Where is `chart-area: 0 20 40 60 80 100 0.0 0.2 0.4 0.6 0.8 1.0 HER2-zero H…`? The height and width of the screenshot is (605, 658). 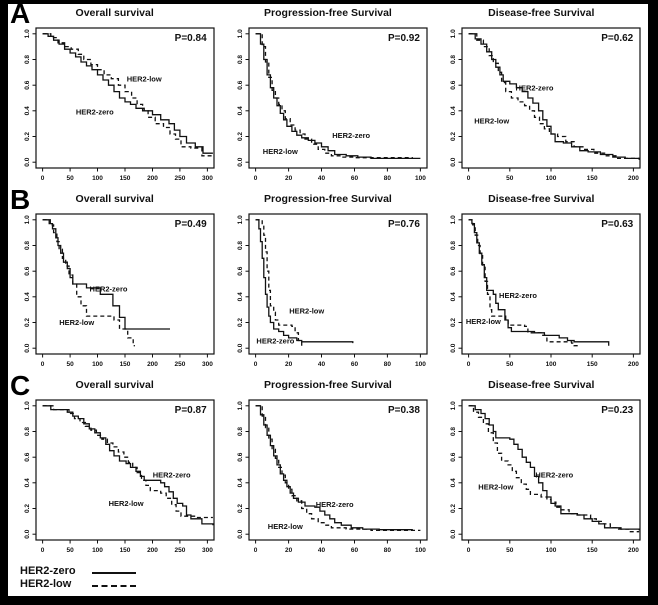 chart-area: 0 20 40 60 80 100 0.0 0.2 0.4 0.6 0.8 1.0 HER2-zero H… is located at coordinates (328, 104).